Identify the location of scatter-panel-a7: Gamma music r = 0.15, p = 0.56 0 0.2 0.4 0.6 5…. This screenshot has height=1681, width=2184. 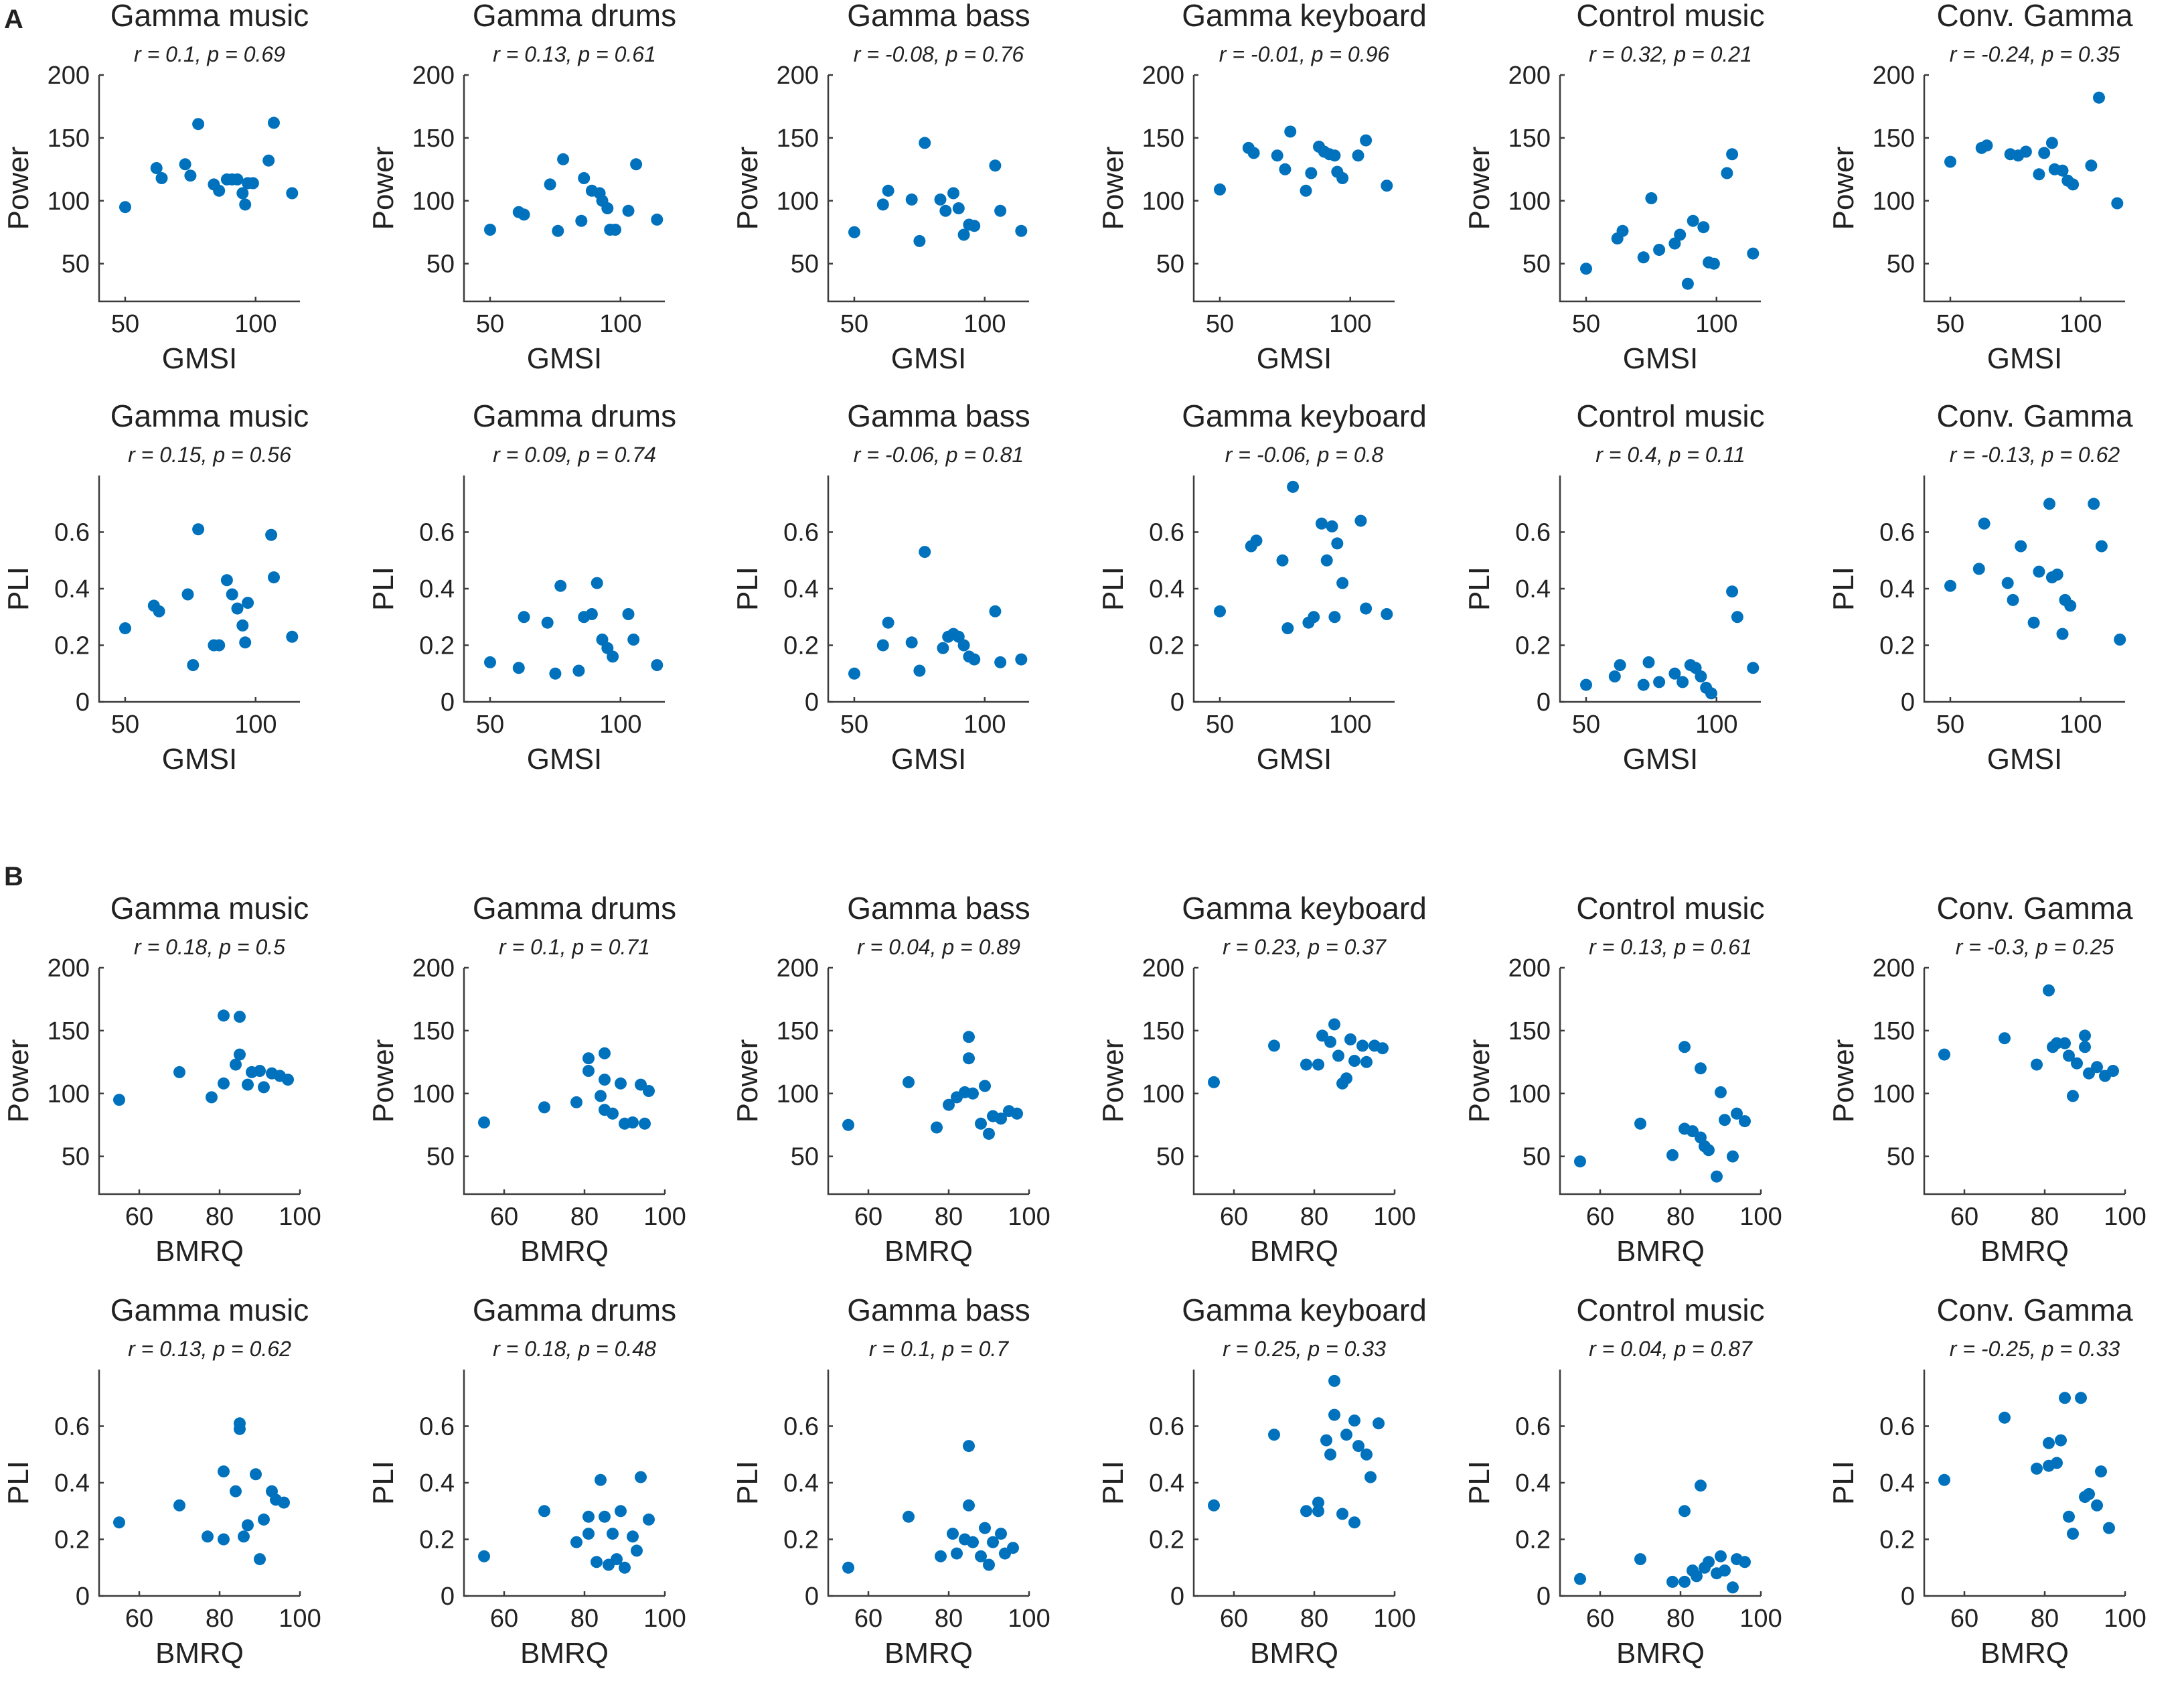
(155, 587).